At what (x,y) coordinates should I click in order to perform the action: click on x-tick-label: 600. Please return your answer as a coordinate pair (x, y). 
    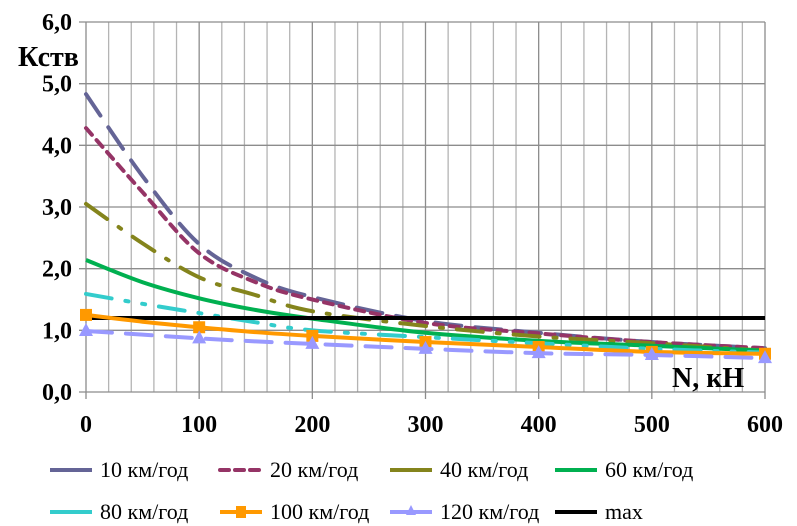
    Looking at the image, I should click on (765, 425).